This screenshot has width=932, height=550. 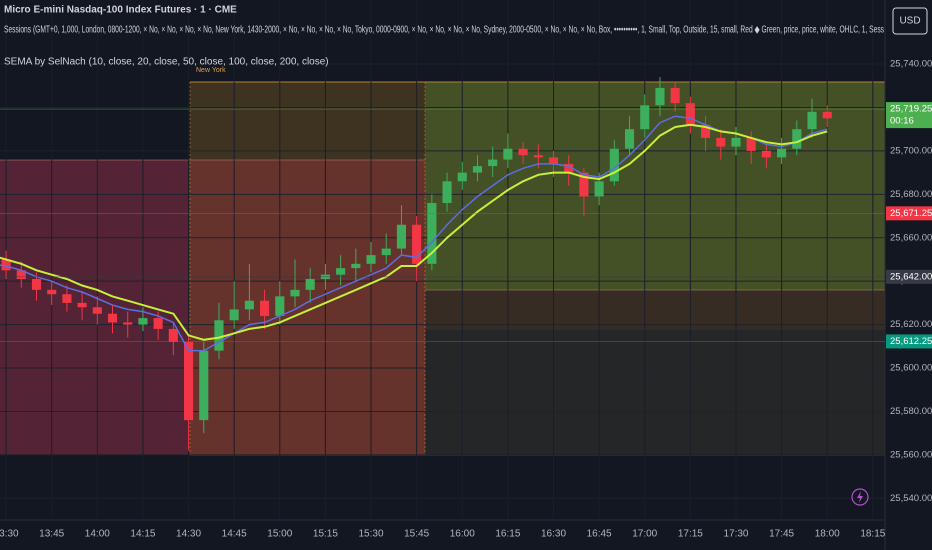 I want to click on x-tick-label: 18:15, so click(x=872, y=534).